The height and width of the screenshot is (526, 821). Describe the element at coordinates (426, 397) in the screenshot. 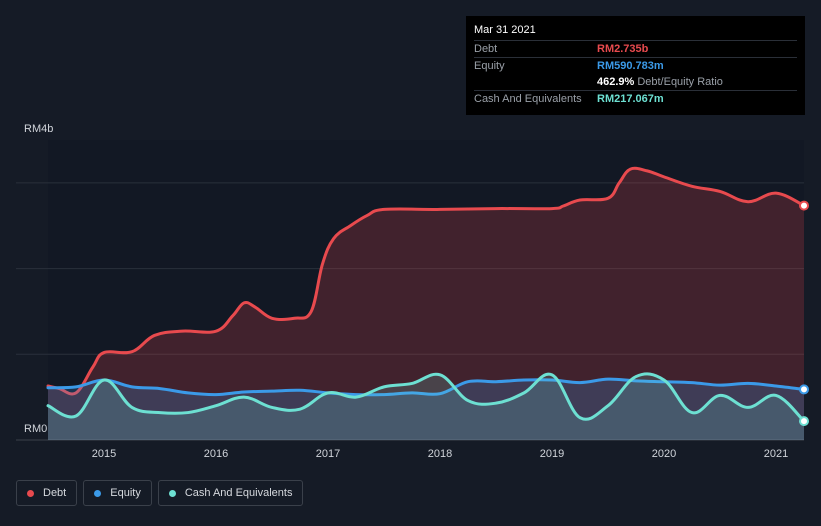

I see `cash-line` at that location.